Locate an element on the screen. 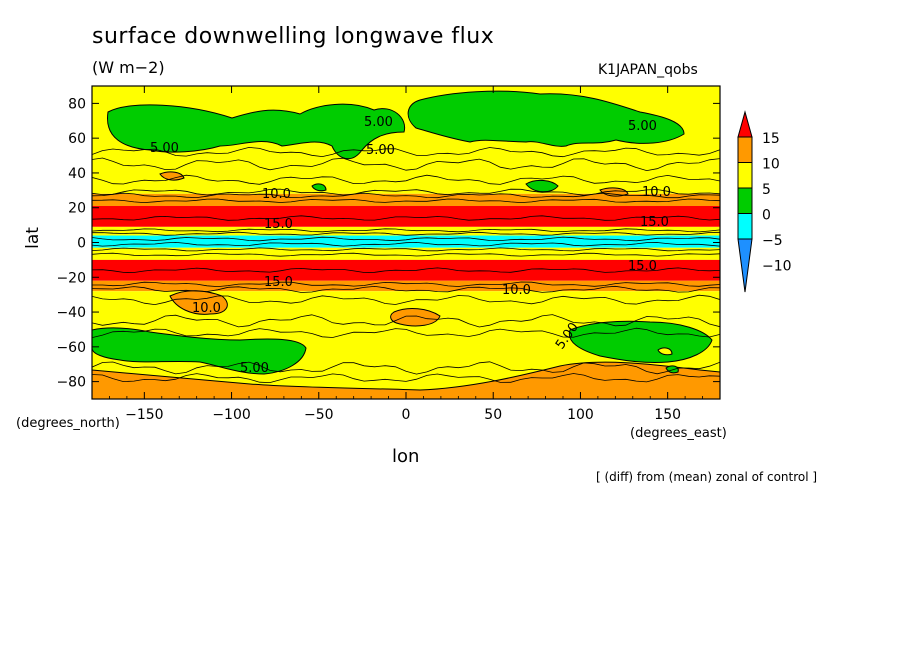 The height and width of the screenshot is (654, 904). region-yellow-hole is located at coordinates (665, 351).